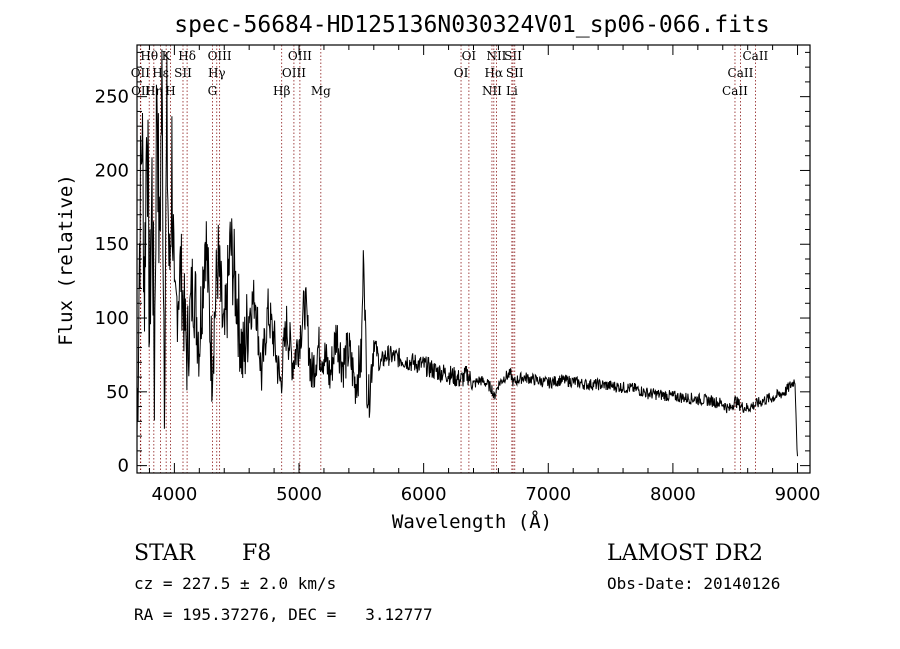 The height and width of the screenshot is (649, 900). I want to click on line-label-15: Mg, so click(321, 91).